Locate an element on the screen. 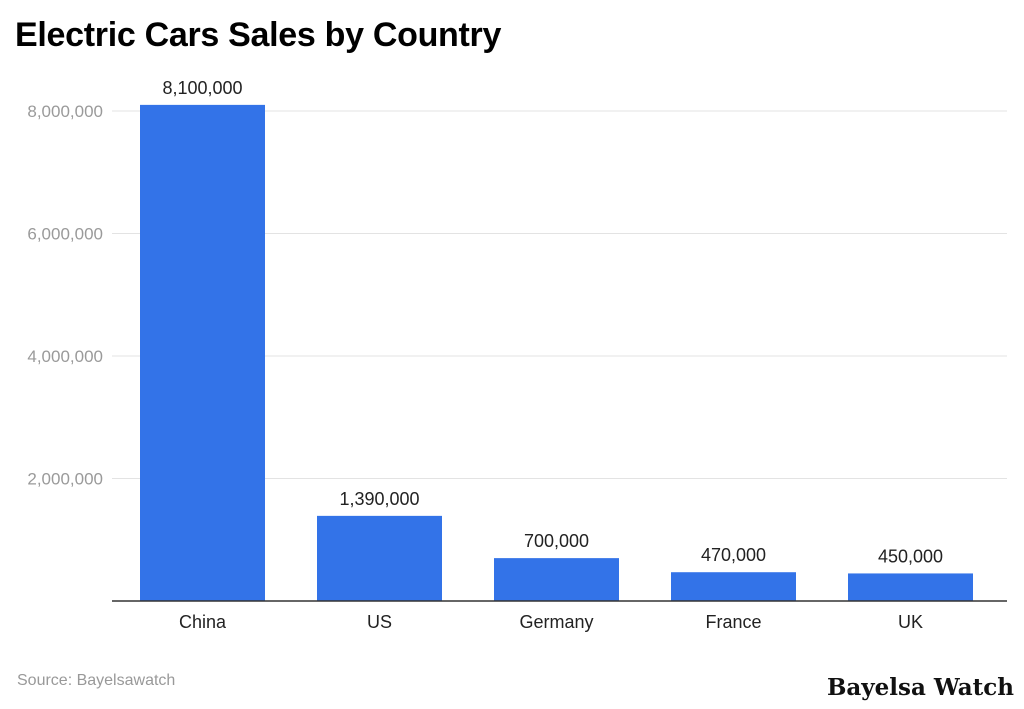 This screenshot has height=709, width=1024. watermark-logo: Bayelsa Watch is located at coordinates (920, 687).